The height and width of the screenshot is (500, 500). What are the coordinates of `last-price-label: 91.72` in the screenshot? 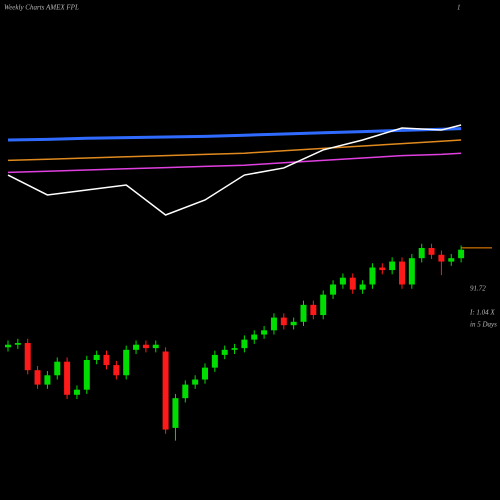 It's located at (478, 288).